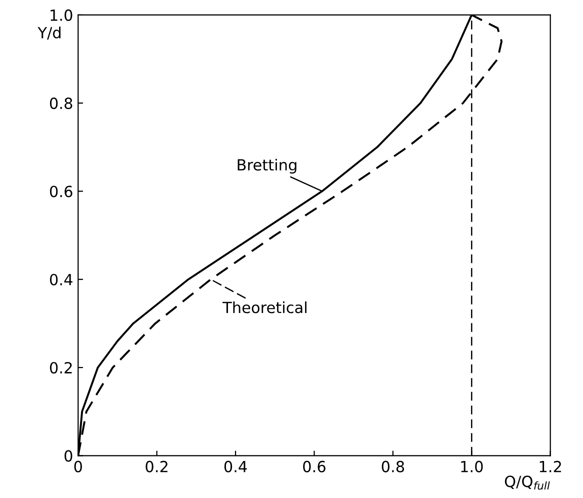 The height and width of the screenshot is (498, 583). Describe the element at coordinates (61, 280) in the screenshot. I see `y-tick-label: 0.4` at that location.